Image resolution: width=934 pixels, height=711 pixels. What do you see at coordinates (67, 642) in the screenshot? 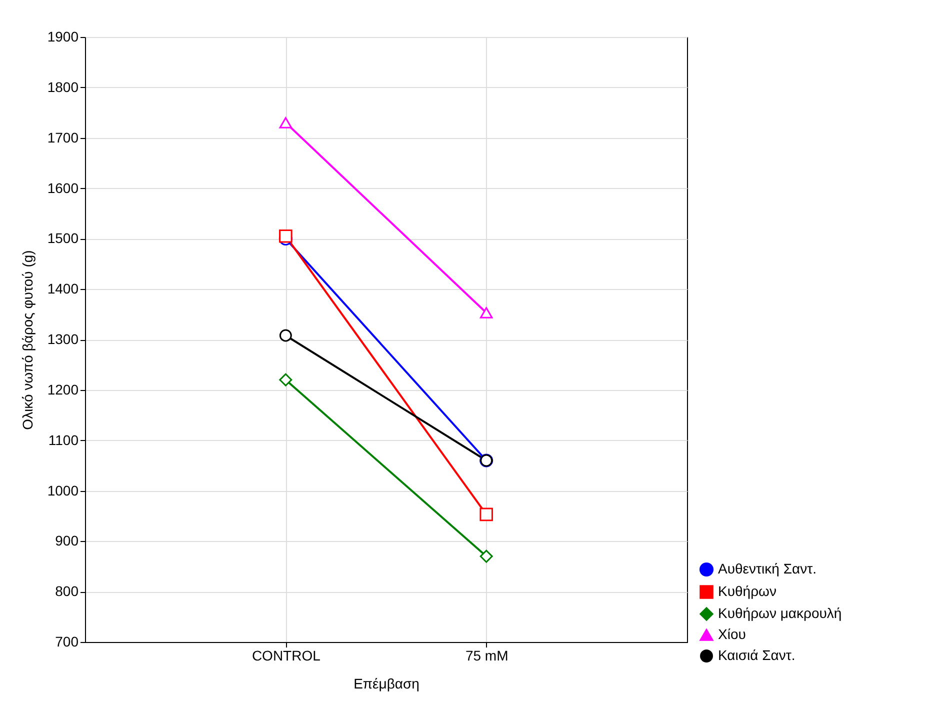
I see `y-tick-label: 700` at bounding box center [67, 642].